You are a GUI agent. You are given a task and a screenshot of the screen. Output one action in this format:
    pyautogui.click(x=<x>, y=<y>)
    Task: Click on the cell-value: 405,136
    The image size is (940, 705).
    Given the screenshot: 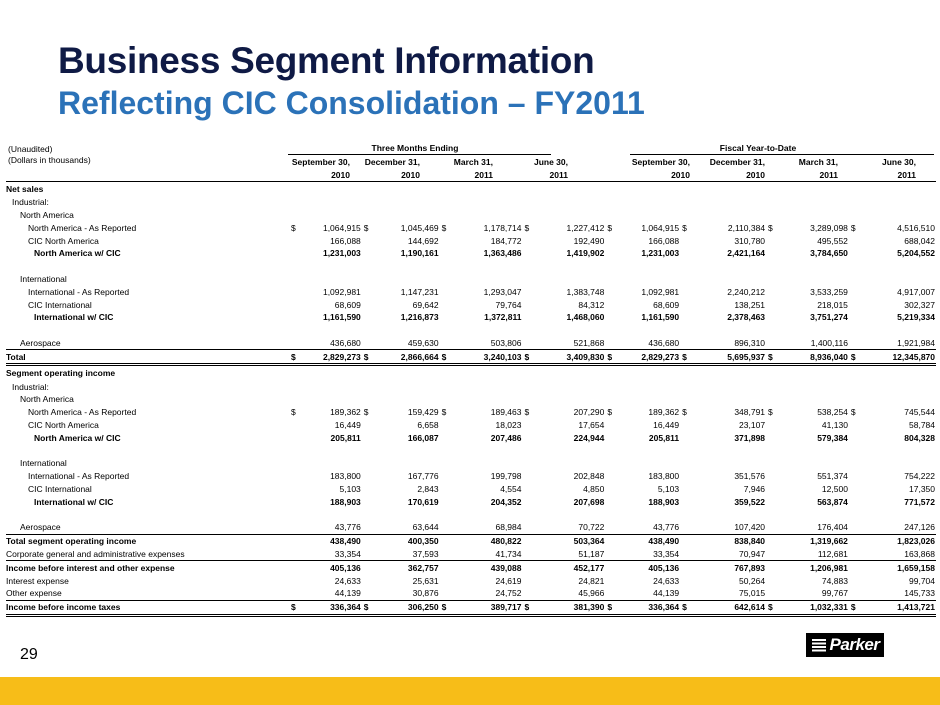 What is the action you would take?
    pyautogui.click(x=648, y=567)
    